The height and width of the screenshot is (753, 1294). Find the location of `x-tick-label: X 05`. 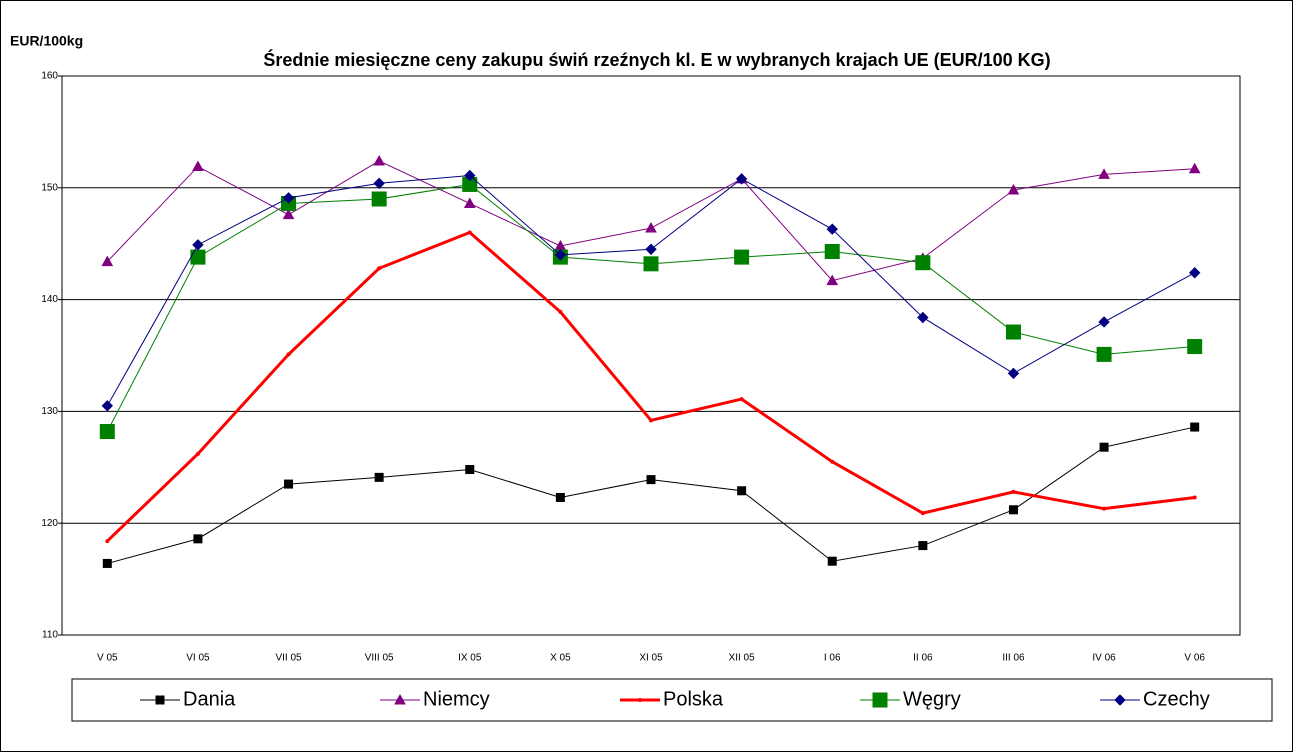

x-tick-label: X 05 is located at coordinates (560, 658).